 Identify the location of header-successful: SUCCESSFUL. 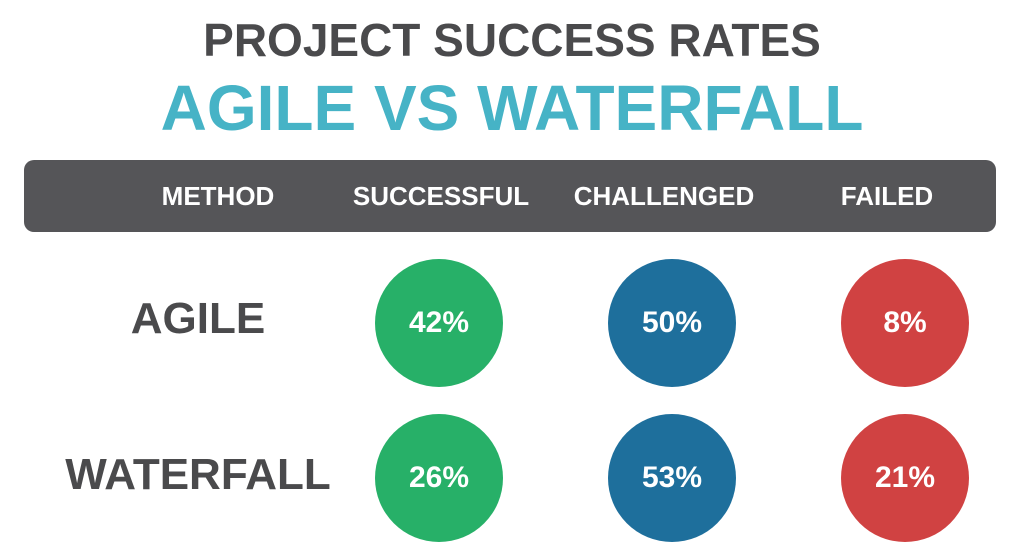
(441, 196).